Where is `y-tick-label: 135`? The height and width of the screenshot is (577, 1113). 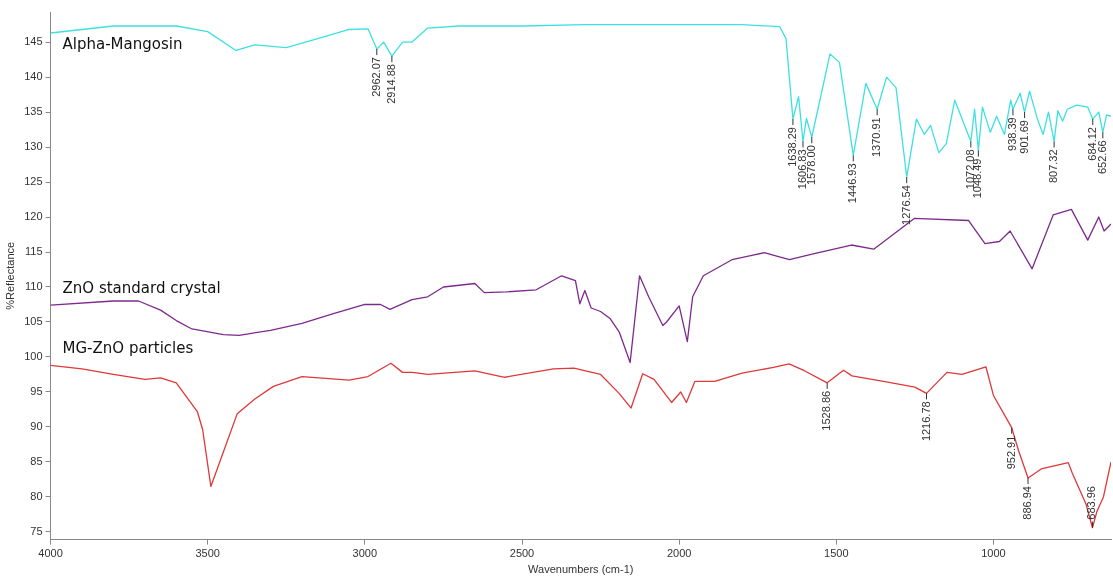
y-tick-label: 135 is located at coordinates (33, 111).